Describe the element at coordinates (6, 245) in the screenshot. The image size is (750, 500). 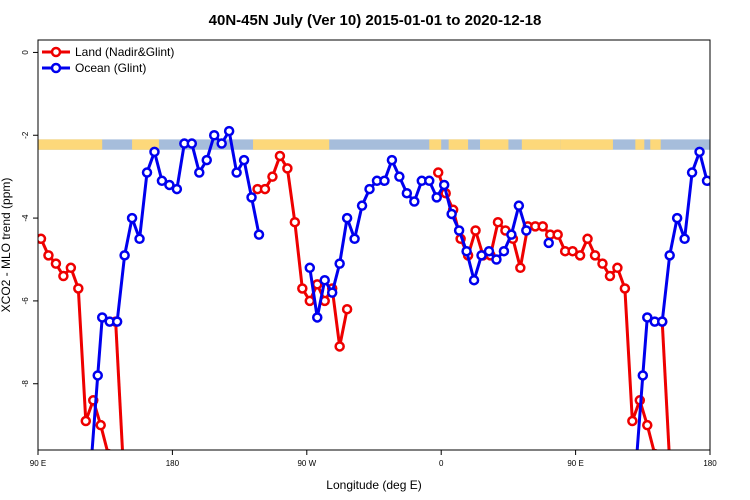
I see `y-axis-label: XCO2 - MLO trend (ppm)` at that location.